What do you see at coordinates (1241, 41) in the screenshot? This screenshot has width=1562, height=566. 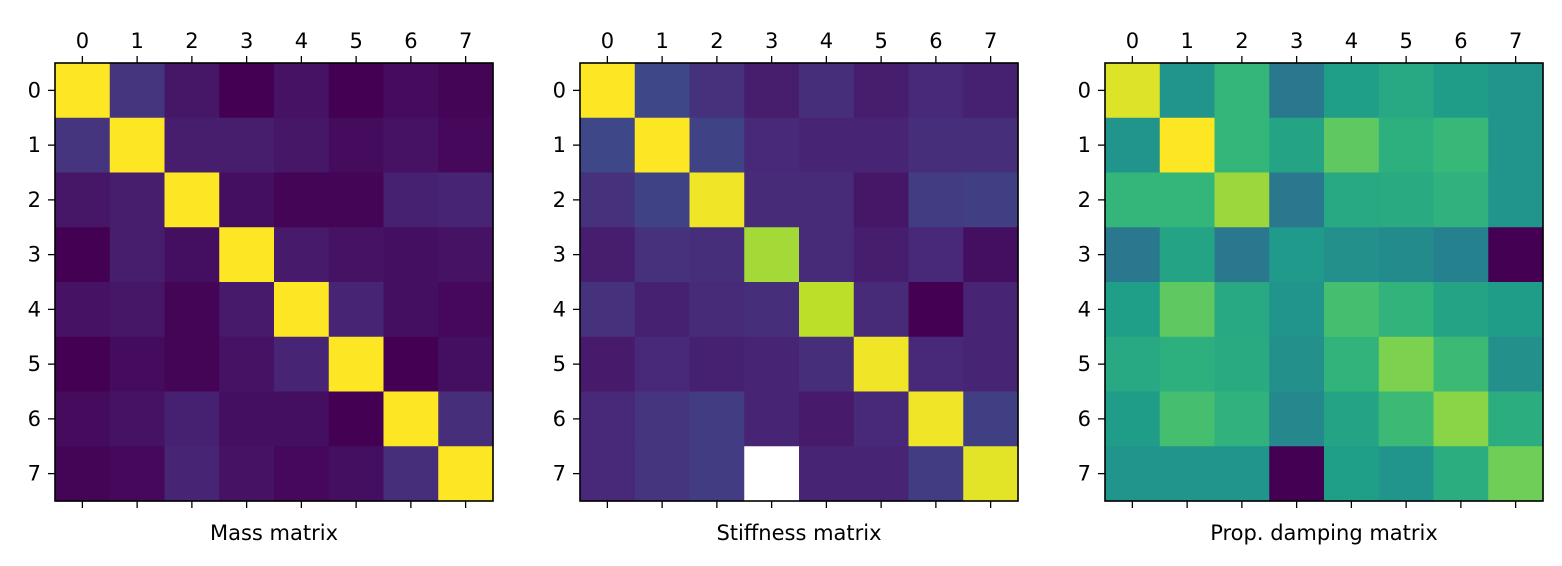 I see `x-tick-label: 2` at bounding box center [1241, 41].